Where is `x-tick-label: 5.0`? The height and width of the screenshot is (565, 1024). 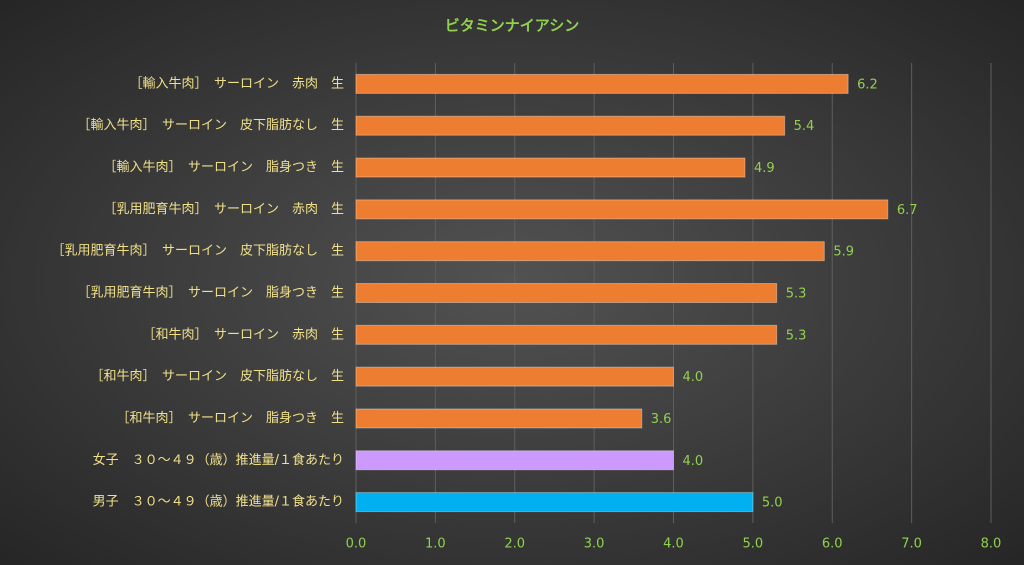
x-tick-label: 5.0 is located at coordinates (753, 544).